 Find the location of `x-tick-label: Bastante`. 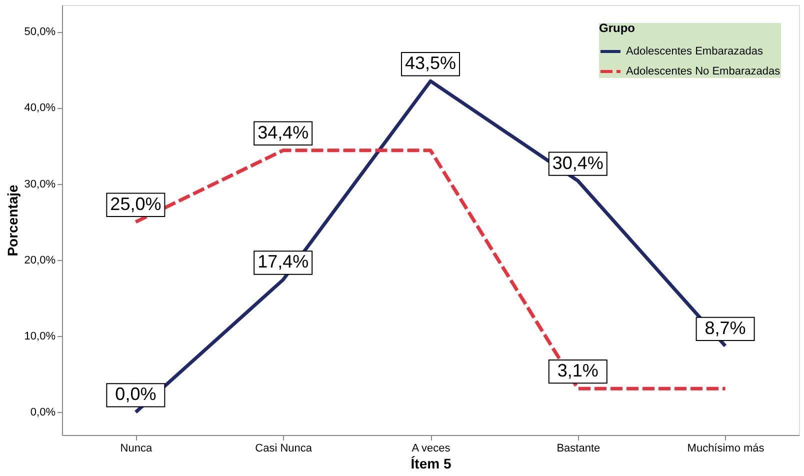

x-tick-label: Bastante is located at coordinates (578, 448).